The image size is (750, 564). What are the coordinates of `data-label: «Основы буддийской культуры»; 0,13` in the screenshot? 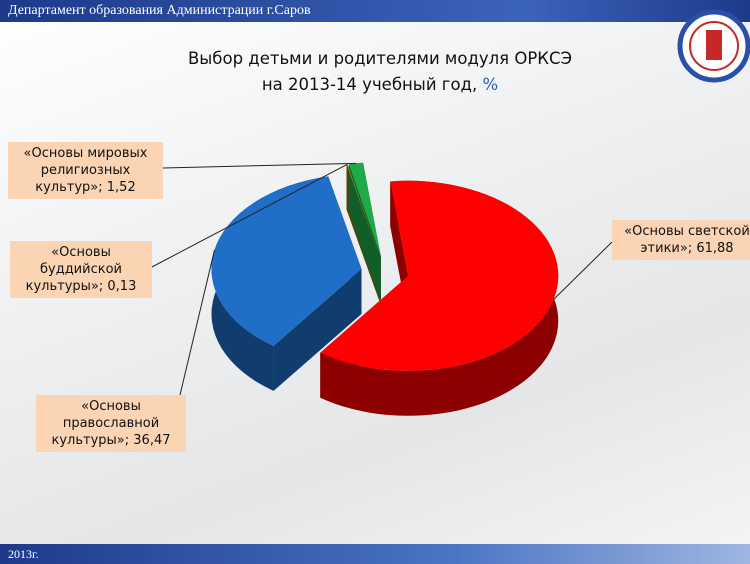 It's located at (81, 269).